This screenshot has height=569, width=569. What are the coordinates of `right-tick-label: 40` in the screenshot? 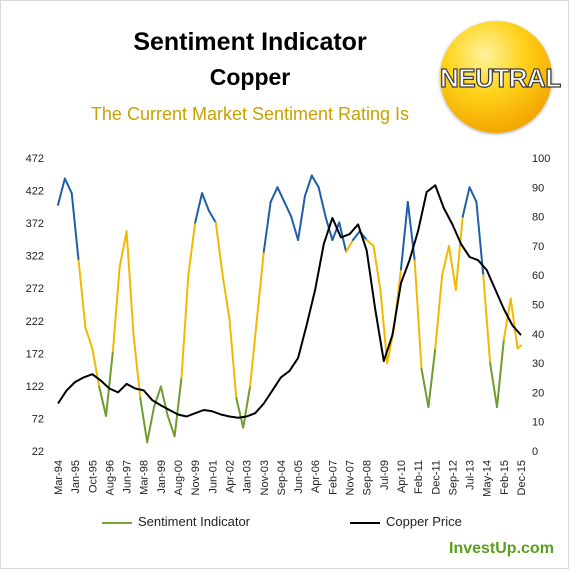 It's located at (538, 335).